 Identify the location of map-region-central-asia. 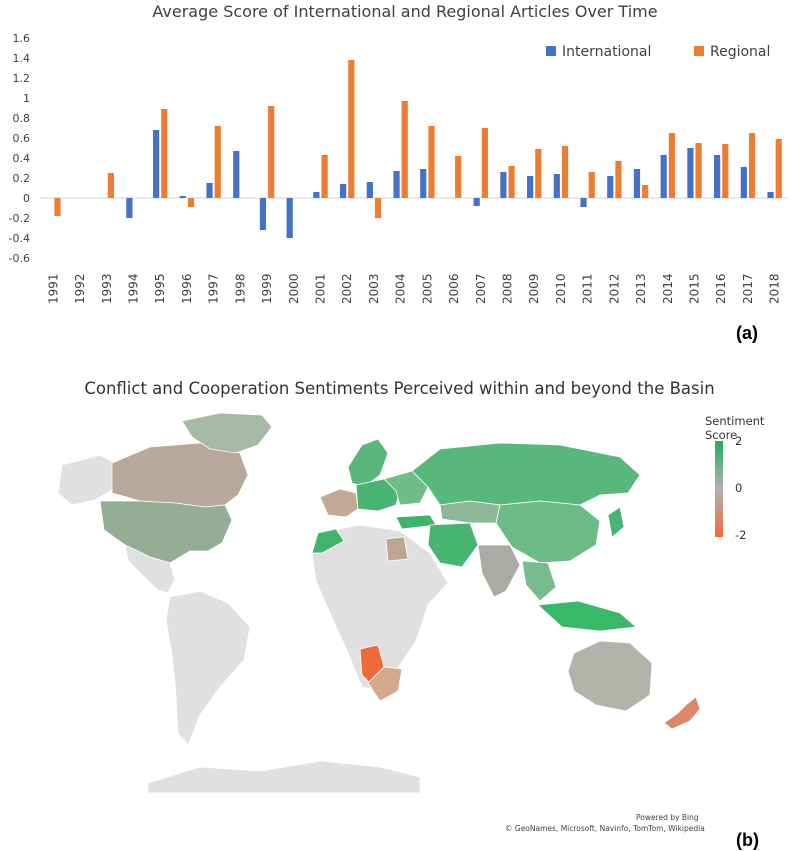
(470, 512).